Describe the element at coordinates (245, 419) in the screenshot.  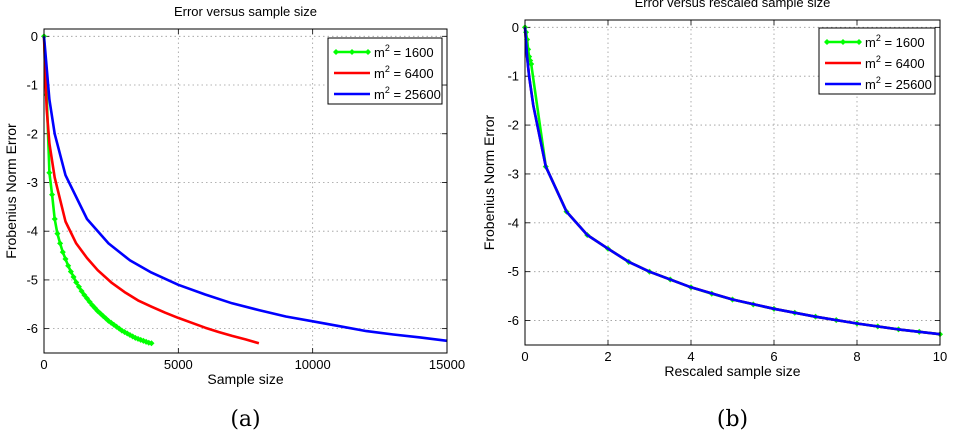
I see `panel-caption: (a)` at that location.